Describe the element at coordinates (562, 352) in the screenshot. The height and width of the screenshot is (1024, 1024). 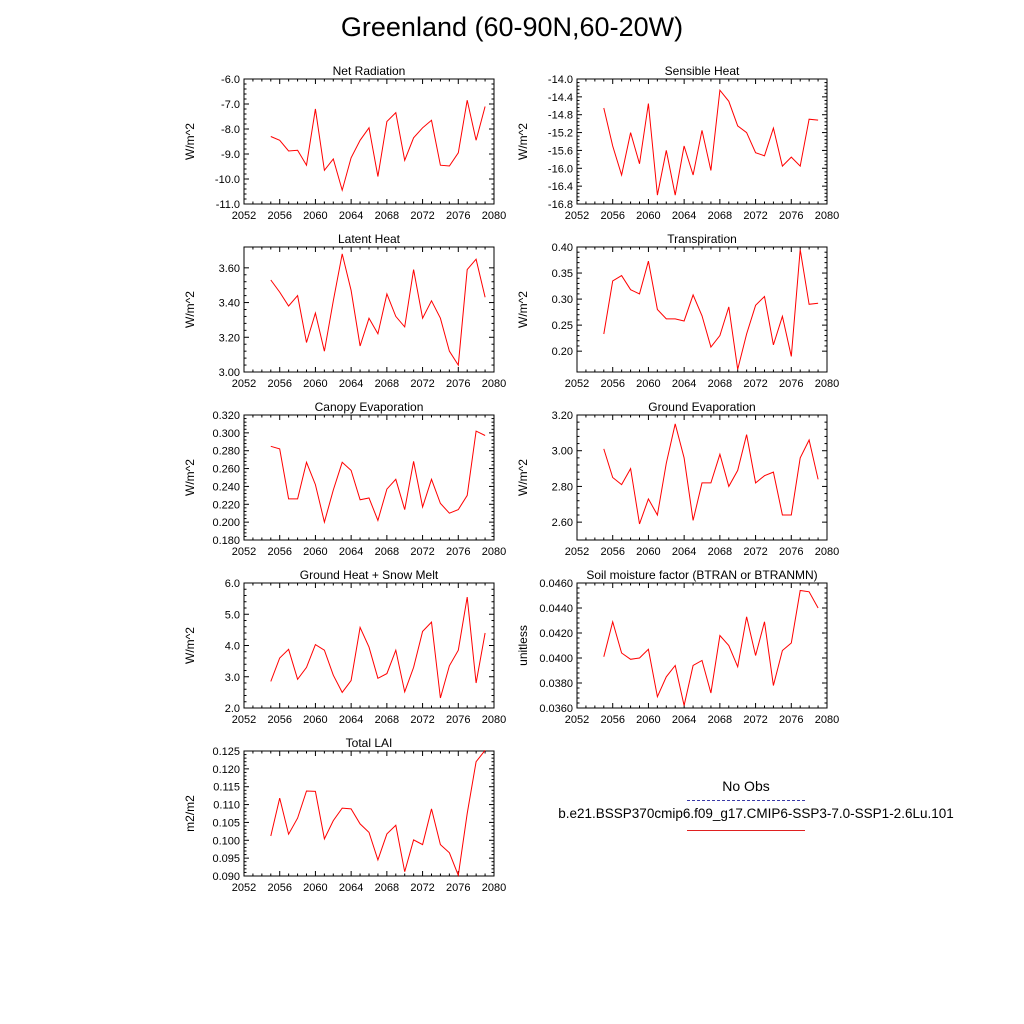
I see `y-tick-label: 0.20` at that location.